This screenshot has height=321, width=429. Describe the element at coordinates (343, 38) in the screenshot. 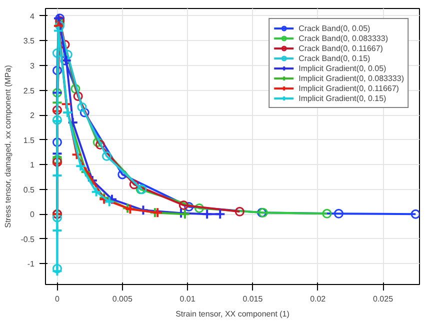

I see `legend-label: Crack Band(0, 0.083333)` at that location.